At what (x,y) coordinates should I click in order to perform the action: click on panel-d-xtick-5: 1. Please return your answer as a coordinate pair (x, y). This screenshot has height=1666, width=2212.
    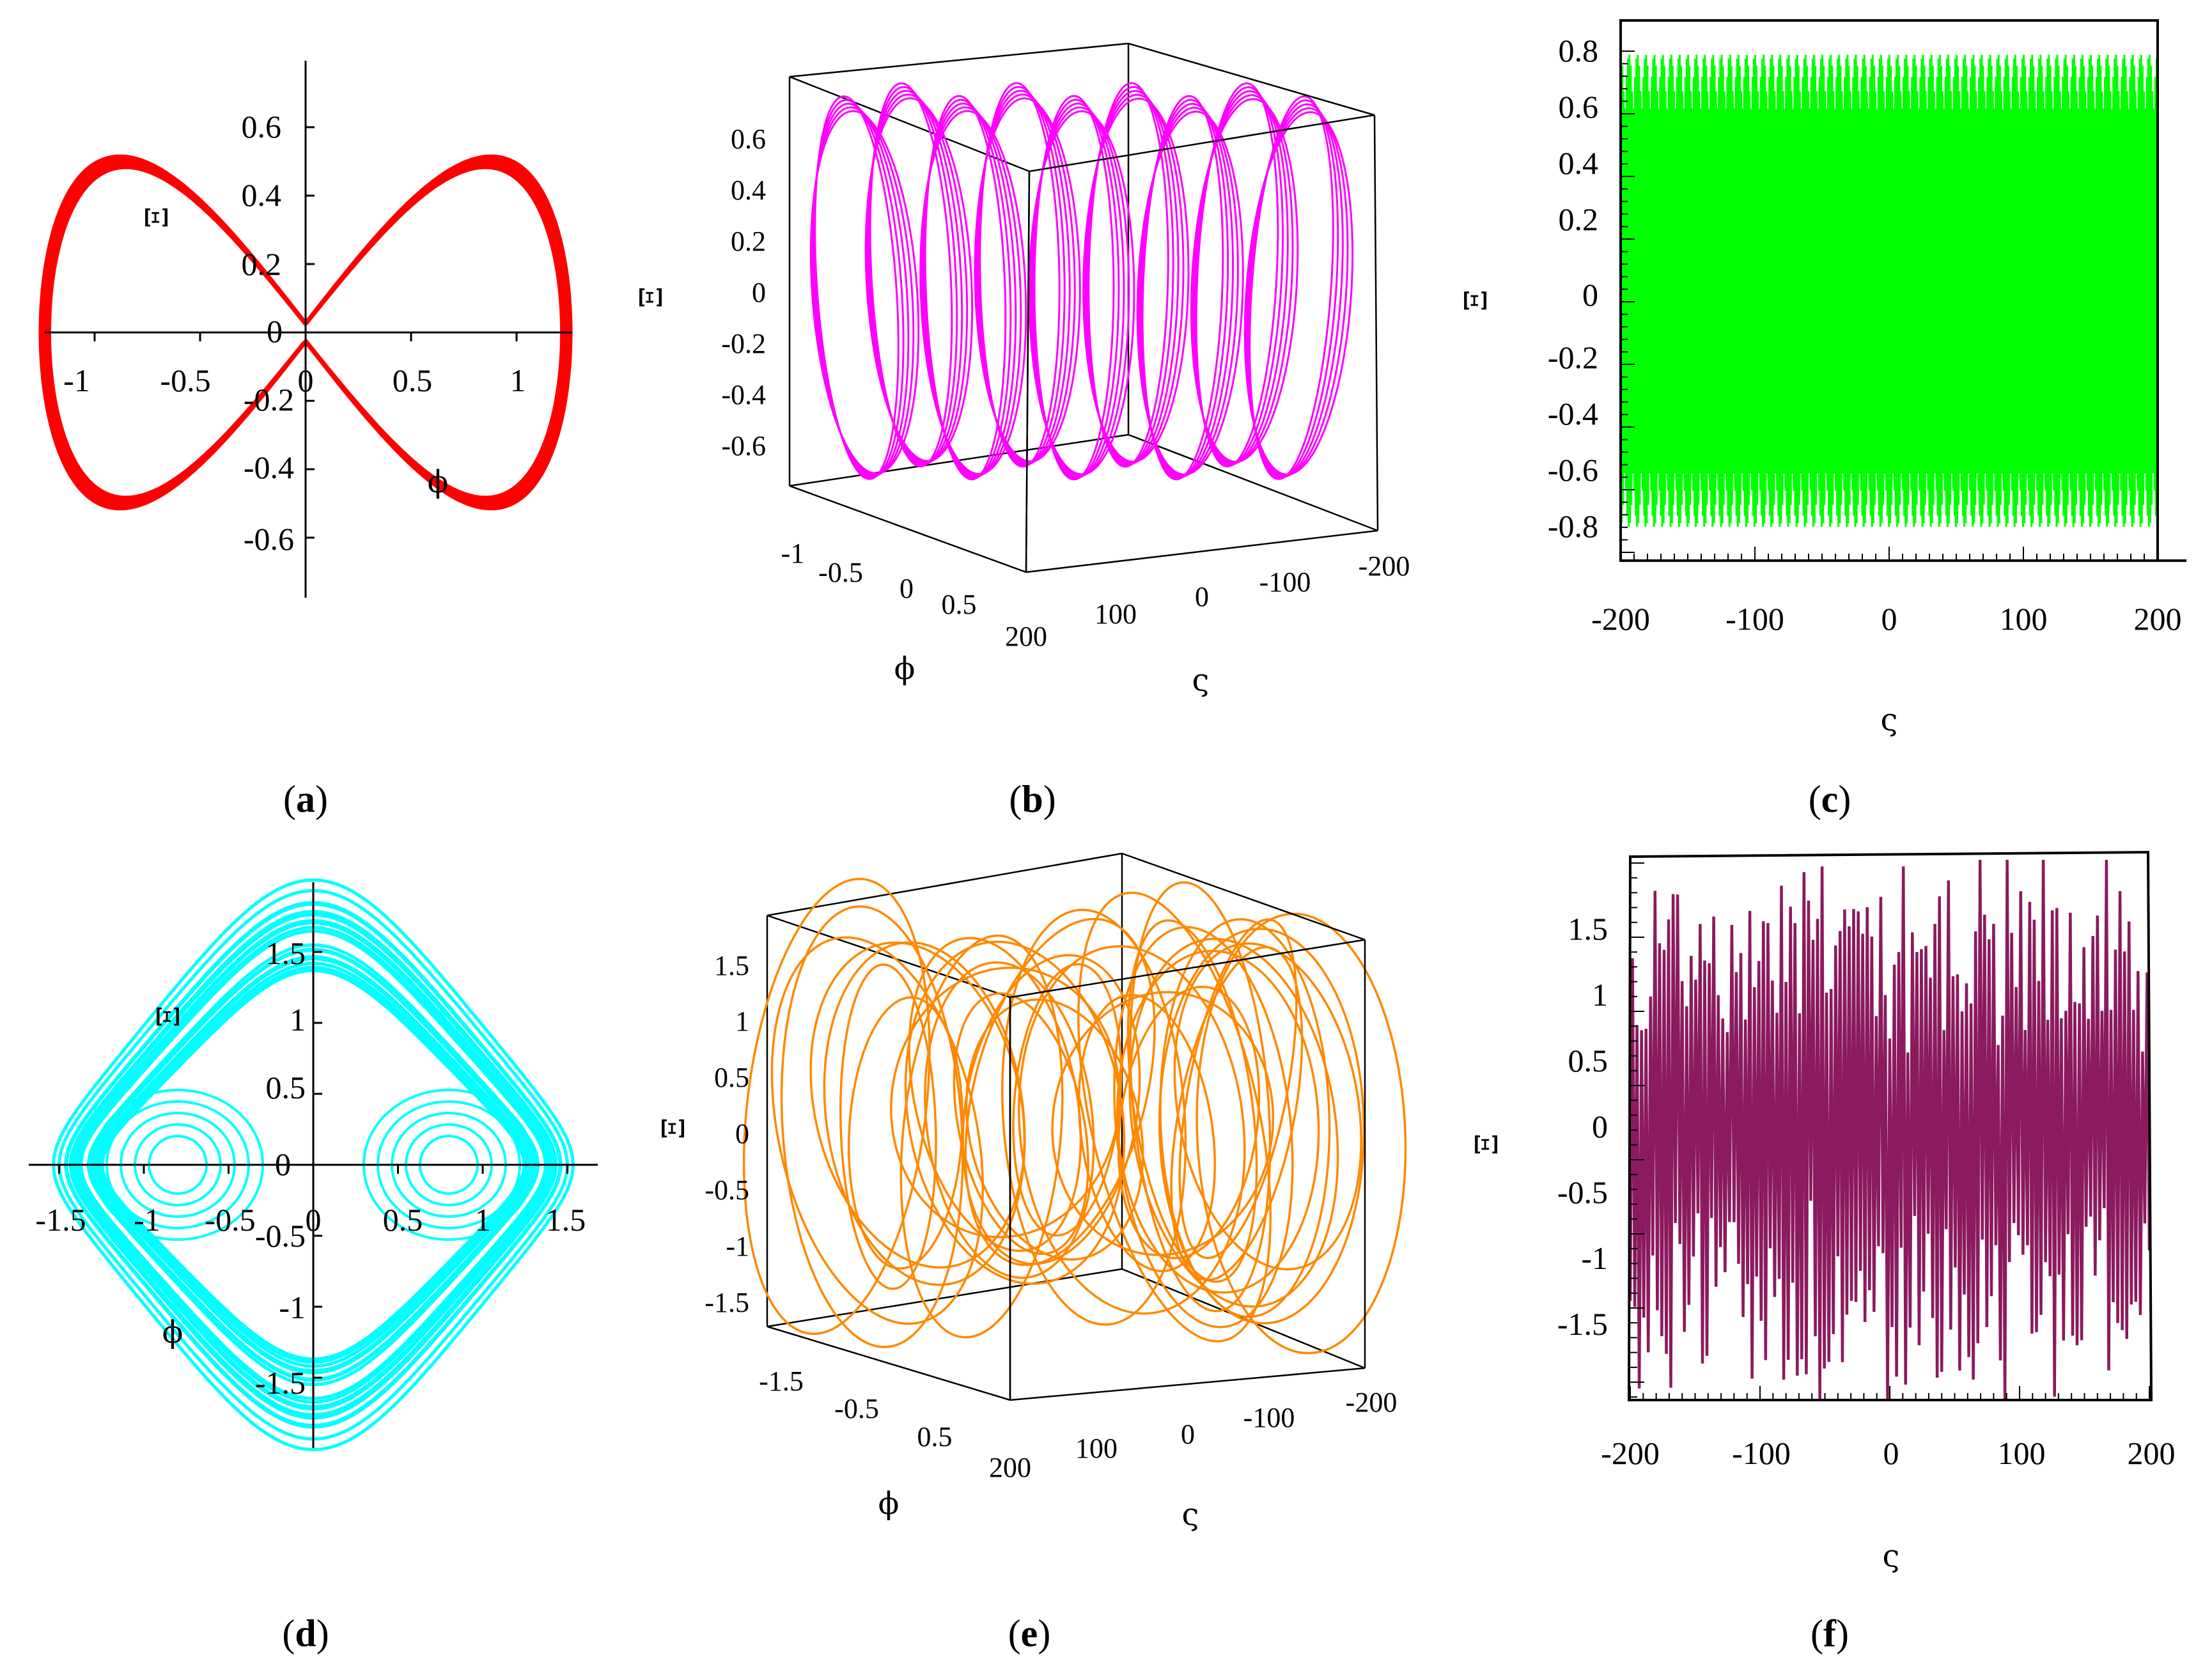
    Looking at the image, I should click on (483, 1220).